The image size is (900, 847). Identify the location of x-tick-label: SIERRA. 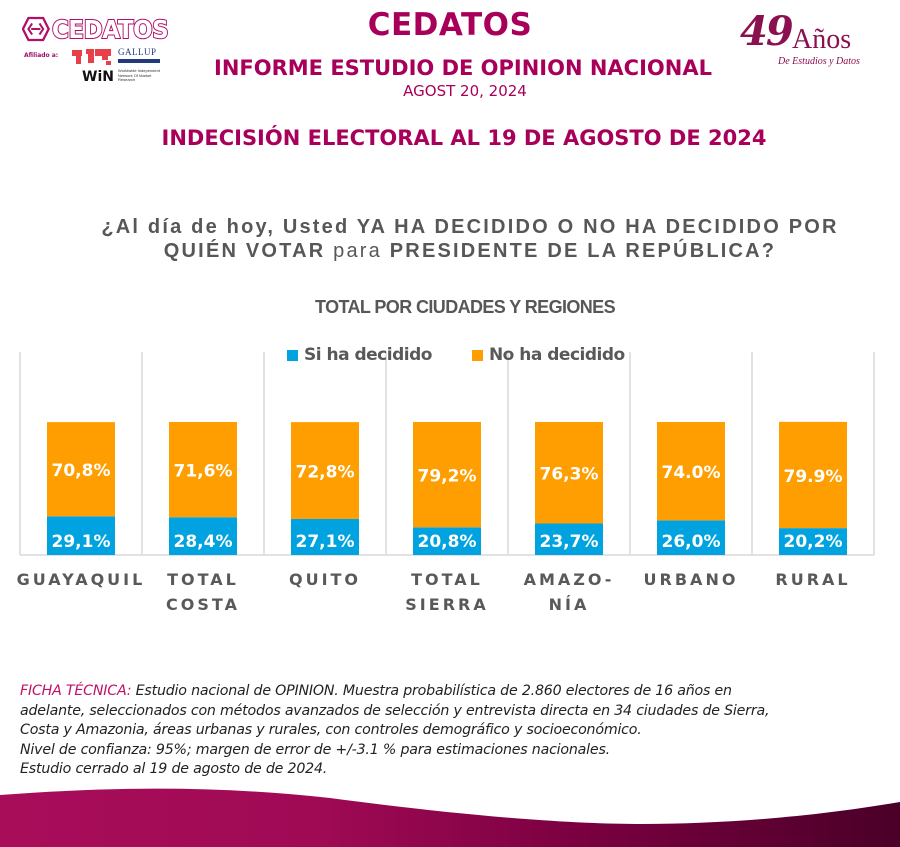
(446, 604).